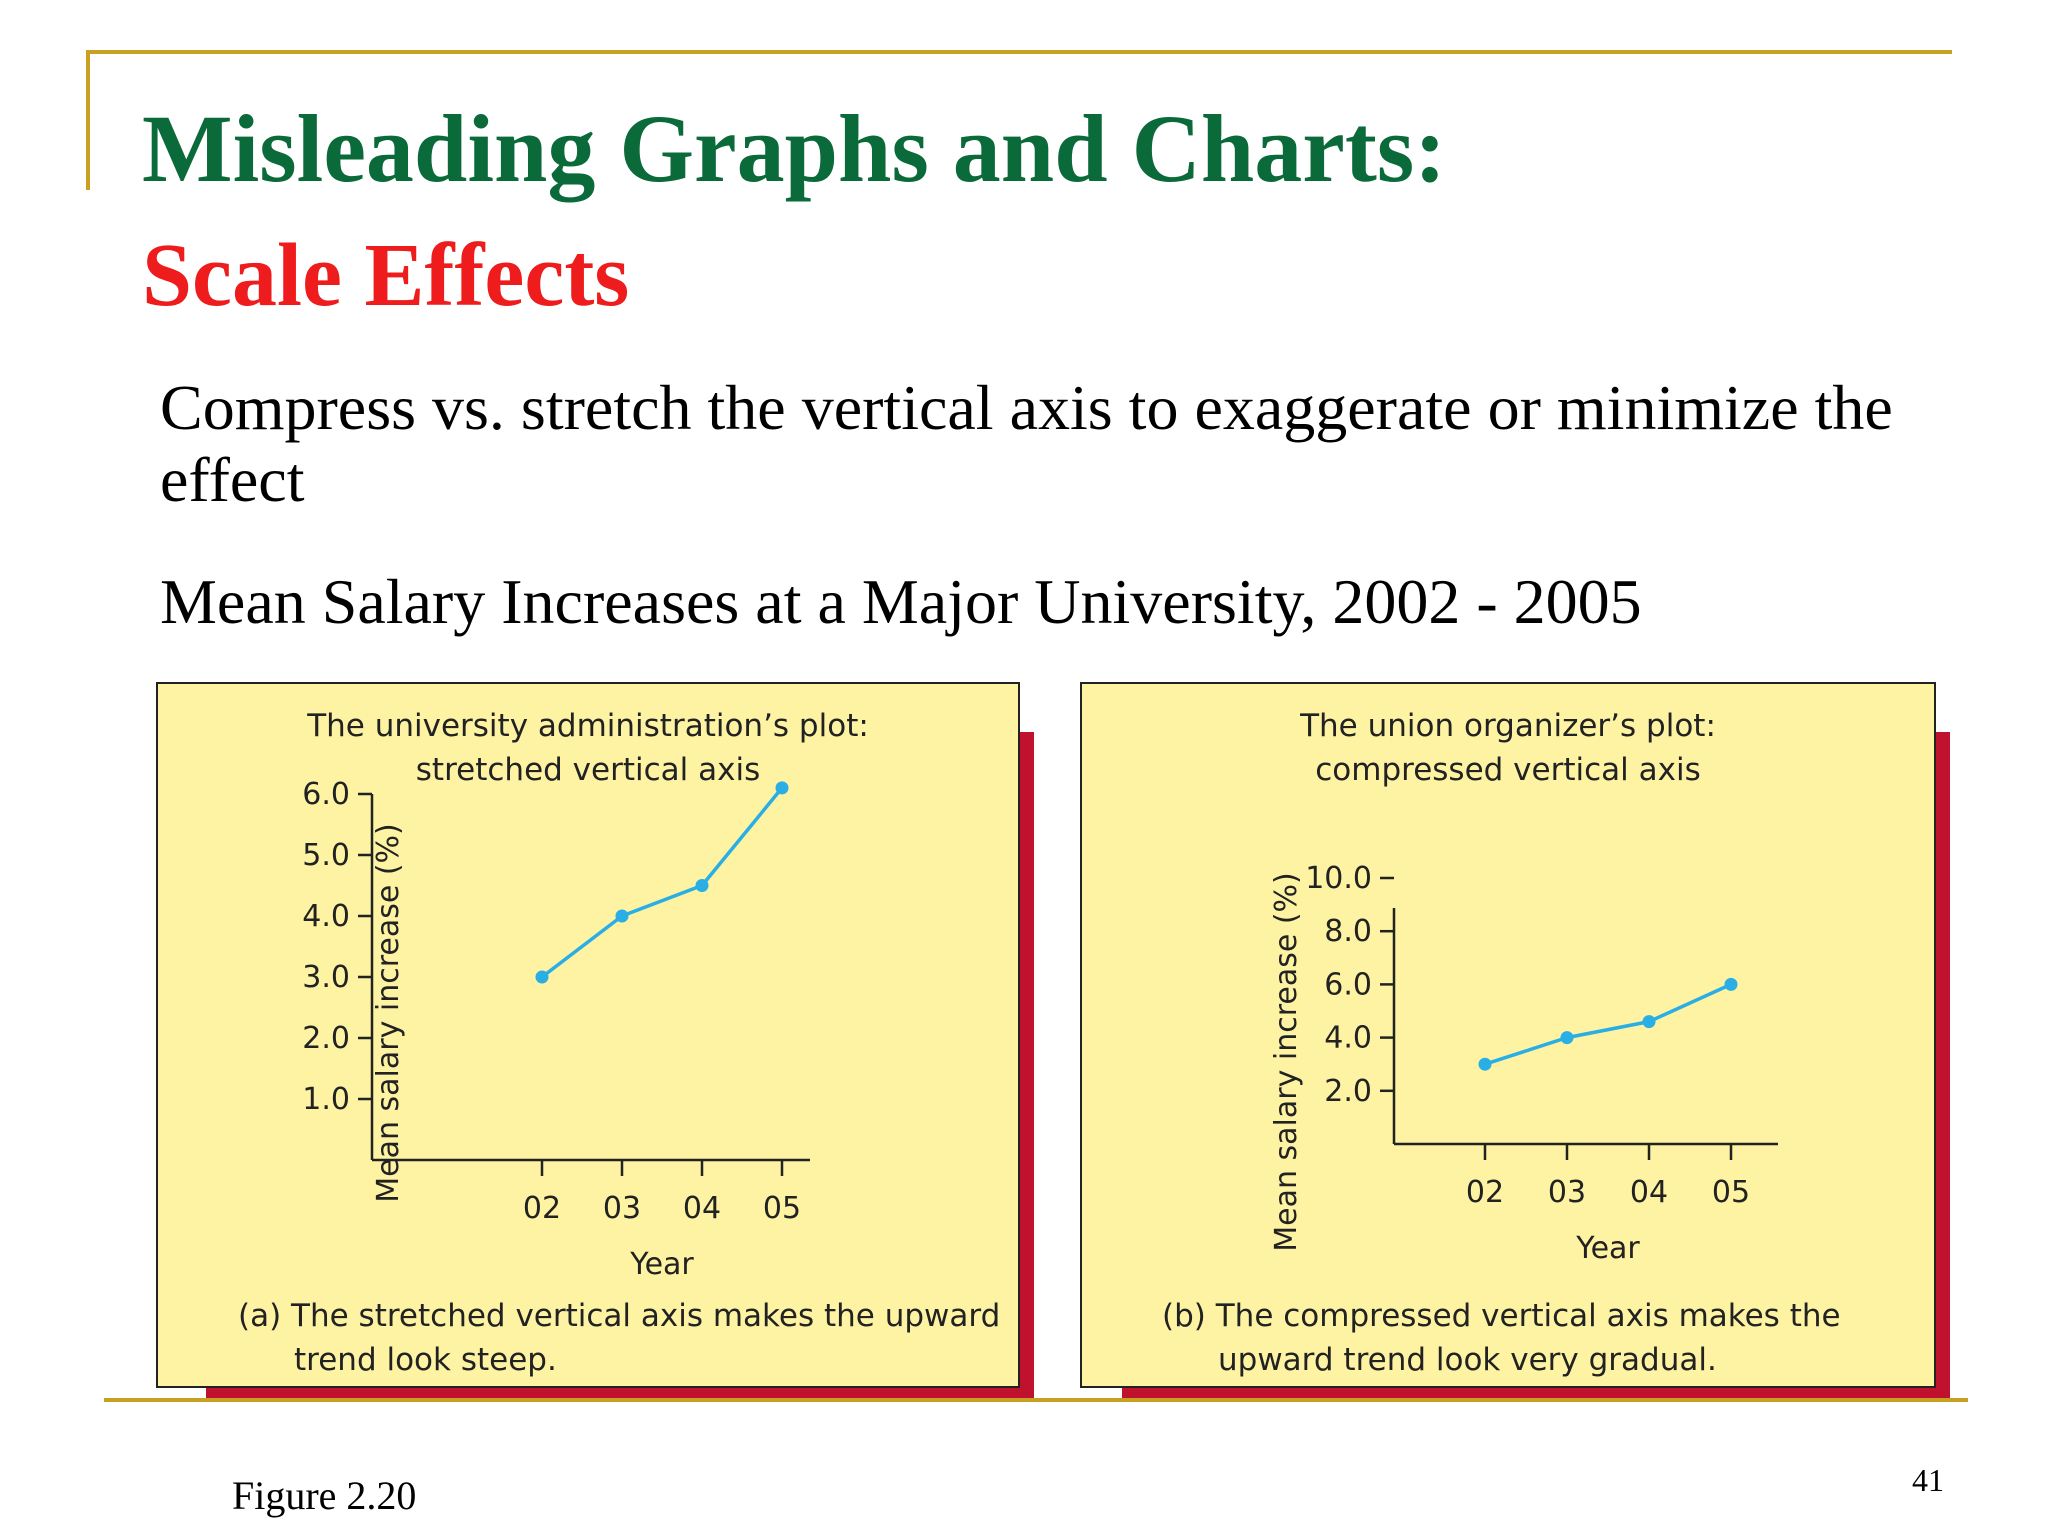  What do you see at coordinates (324, 1495) in the screenshot?
I see `figure-label: Figure 2.20` at bounding box center [324, 1495].